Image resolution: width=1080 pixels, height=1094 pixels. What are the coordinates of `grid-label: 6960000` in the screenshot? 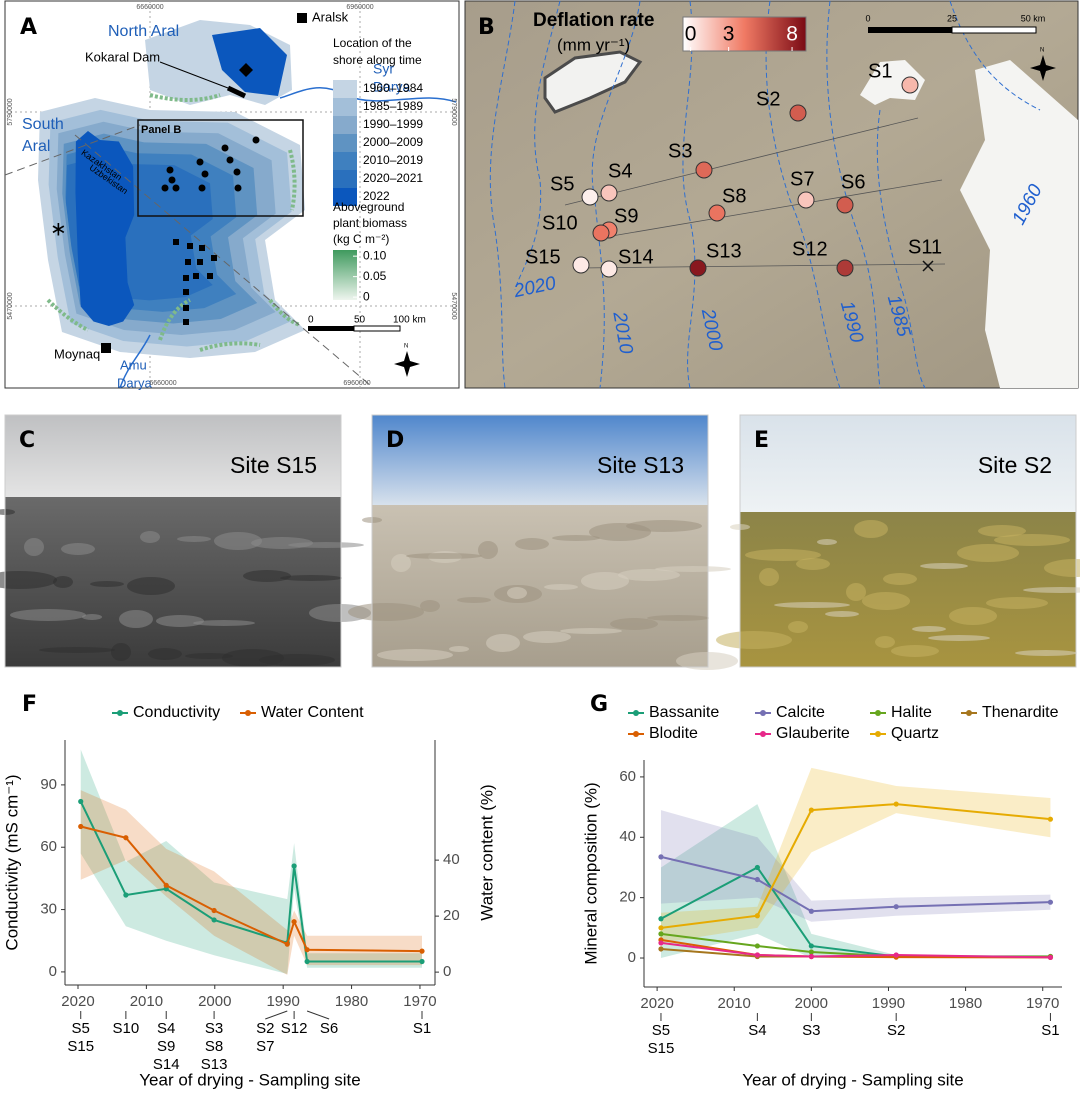 It's located at (356, 383).